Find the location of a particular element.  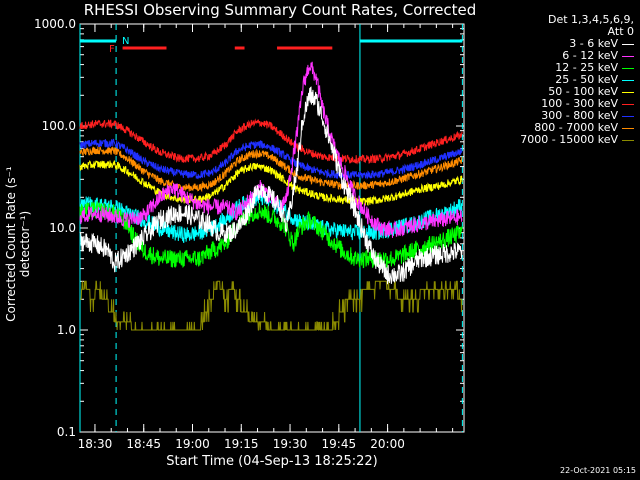

legend-header-line-1: Det 1,3,4,5,6,9, is located at coordinates (590, 19).